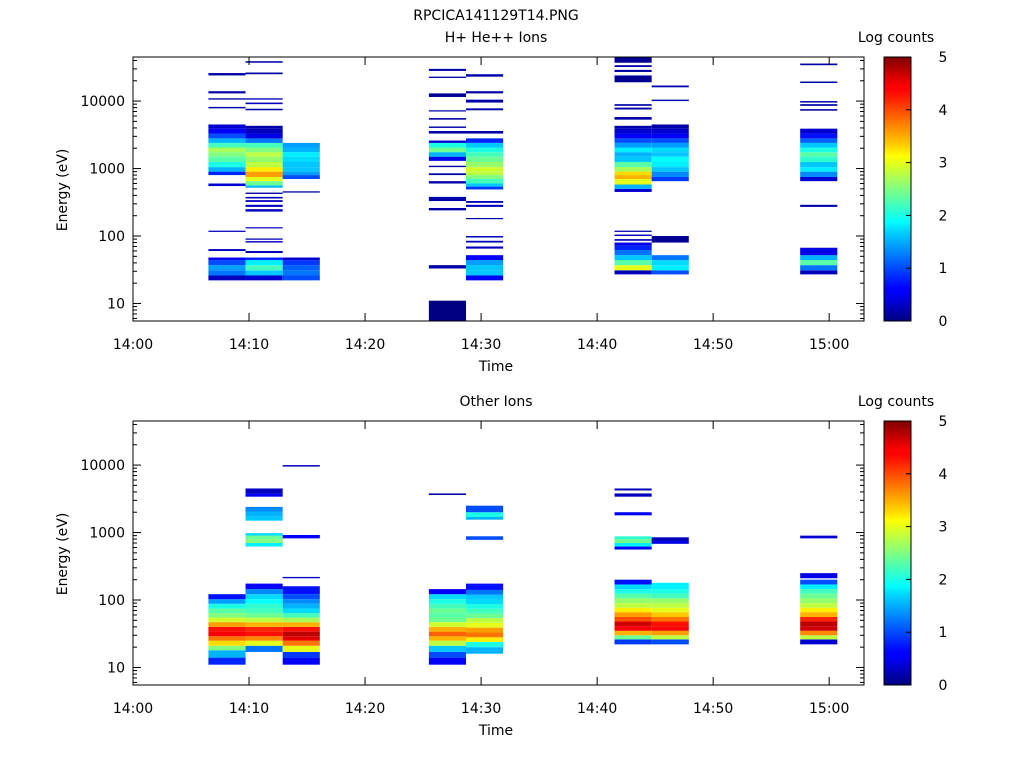  Describe the element at coordinates (102, 102) in the screenshot. I see `y-tick-label: 10000` at that location.